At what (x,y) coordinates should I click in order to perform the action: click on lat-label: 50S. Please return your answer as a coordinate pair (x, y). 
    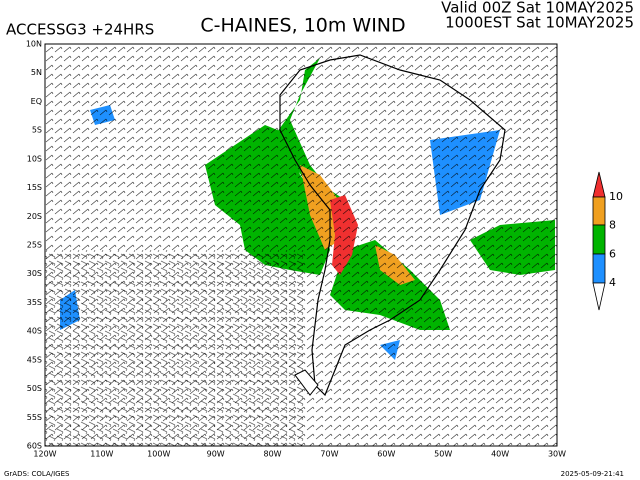
    Looking at the image, I should click on (34, 388).